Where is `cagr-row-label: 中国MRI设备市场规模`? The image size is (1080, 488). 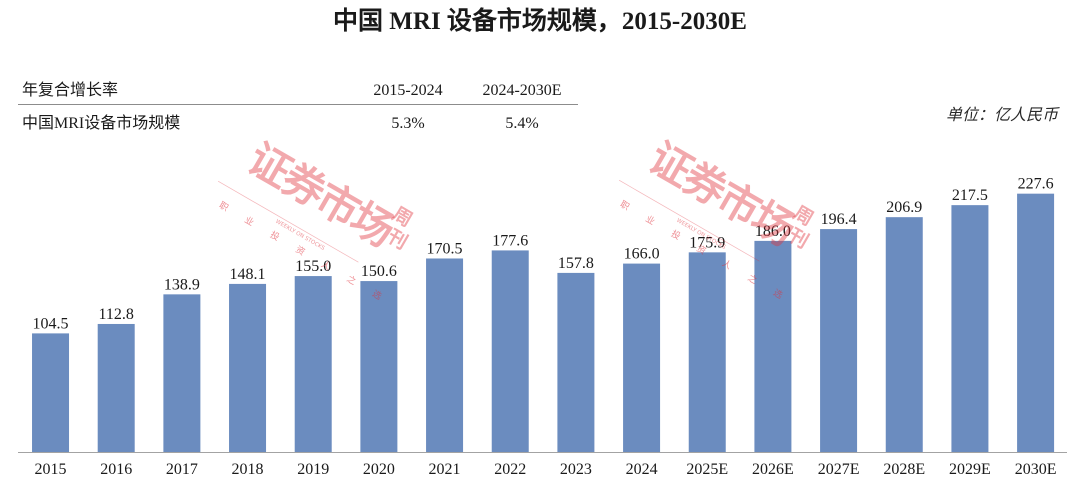 cagr-row-label: 中国MRI设备市场规模 is located at coordinates (101, 123).